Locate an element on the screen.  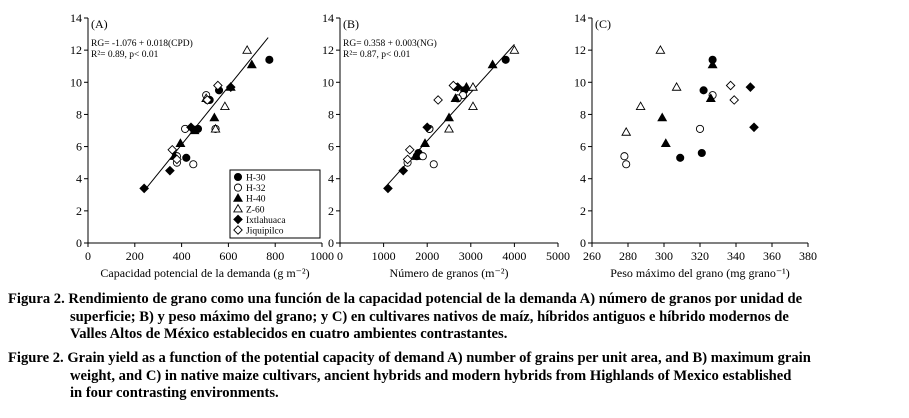
regression-annotation: RG= 0.358 + 0.003(NG) is located at coordinates (390, 43).